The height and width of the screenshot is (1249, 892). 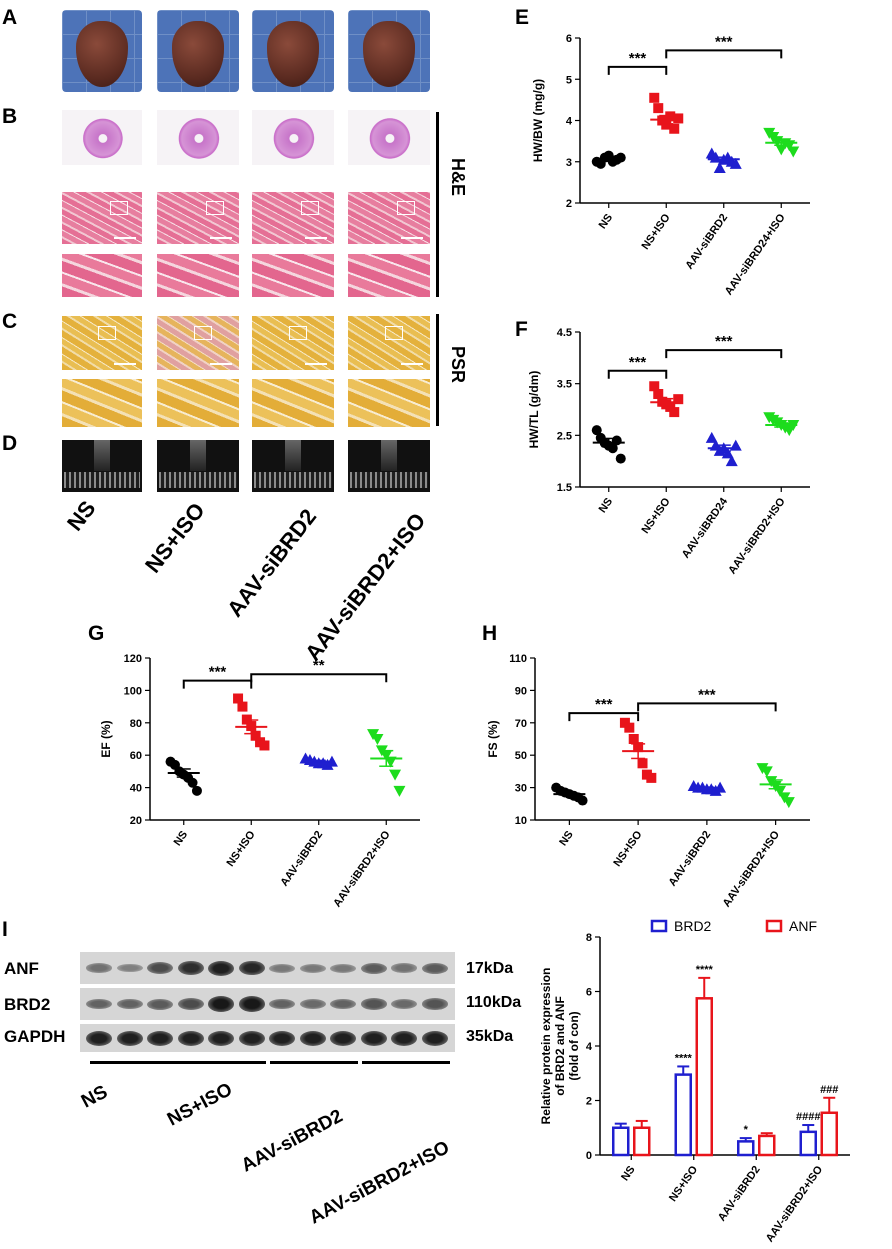 I want to click on wb-size-brd2: 110kDa, so click(x=494, y=1002).